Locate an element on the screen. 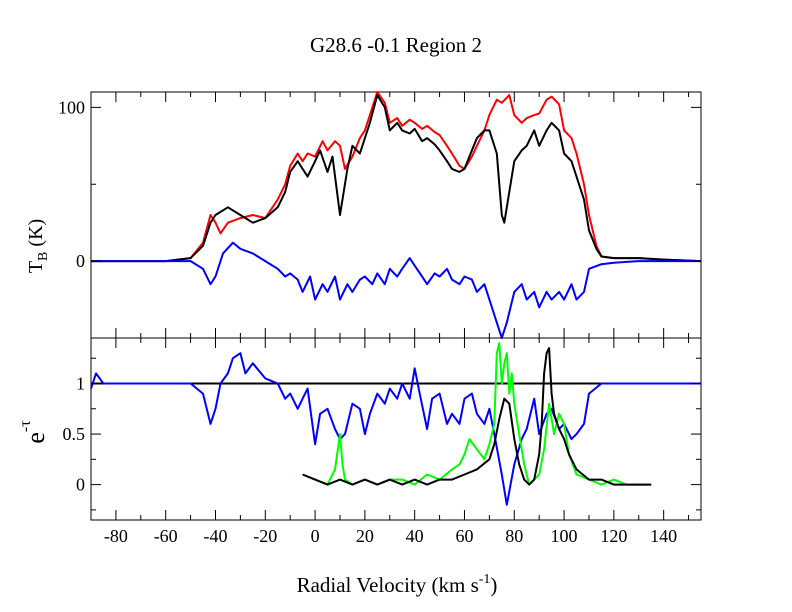 The height and width of the screenshot is (612, 792). bottom-ylabel-main: e is located at coordinates (35, 438).